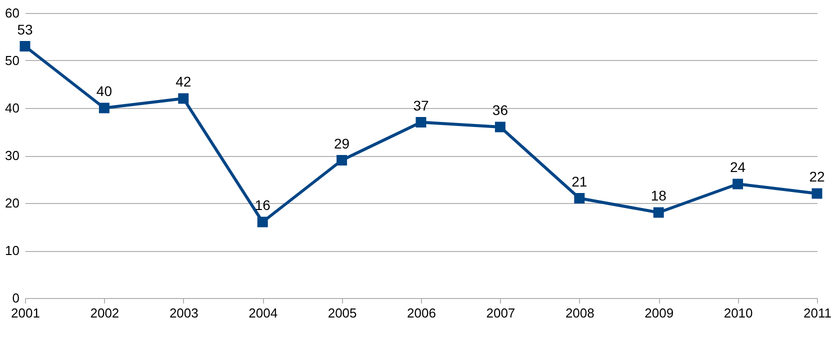  I want to click on y-tick-label: 10, so click(12, 250).